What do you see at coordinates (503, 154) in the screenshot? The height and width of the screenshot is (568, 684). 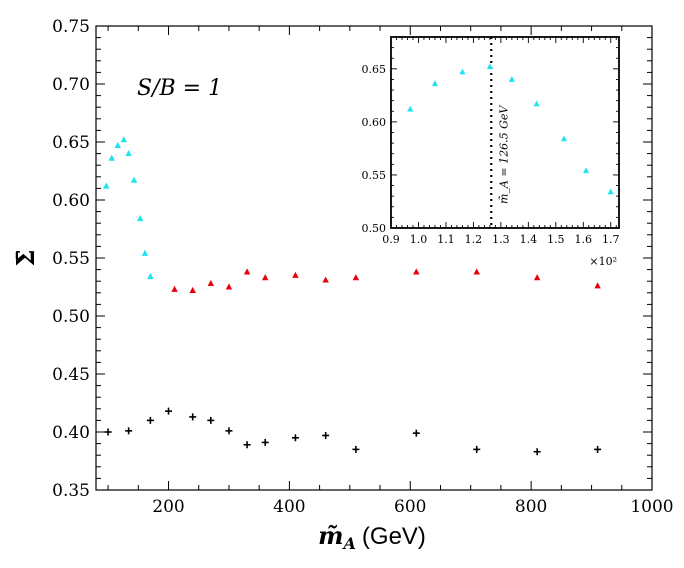 I see `inset-vline-label: m̃_A = 126.5 GeV` at bounding box center [503, 154].